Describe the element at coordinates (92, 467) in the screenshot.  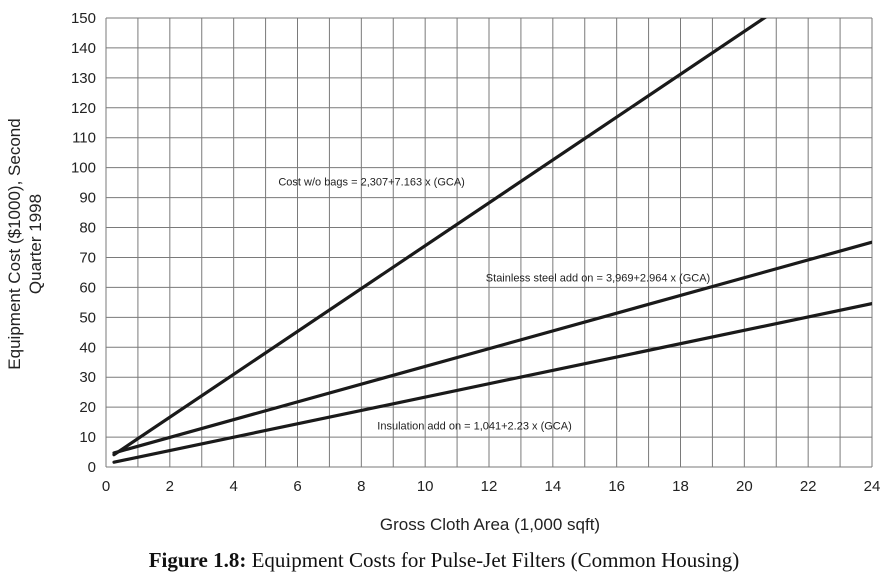
I see `y-tick-label: 0` at that location.